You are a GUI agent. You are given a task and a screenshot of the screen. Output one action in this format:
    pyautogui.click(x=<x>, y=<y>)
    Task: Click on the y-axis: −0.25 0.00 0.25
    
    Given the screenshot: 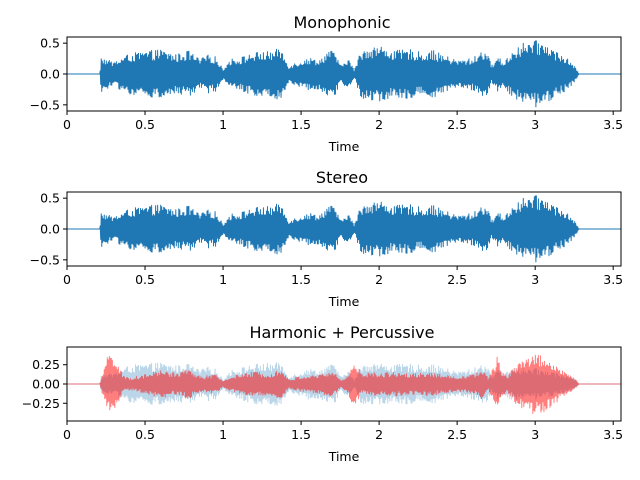 What is the action you would take?
    pyautogui.click(x=44, y=384)
    